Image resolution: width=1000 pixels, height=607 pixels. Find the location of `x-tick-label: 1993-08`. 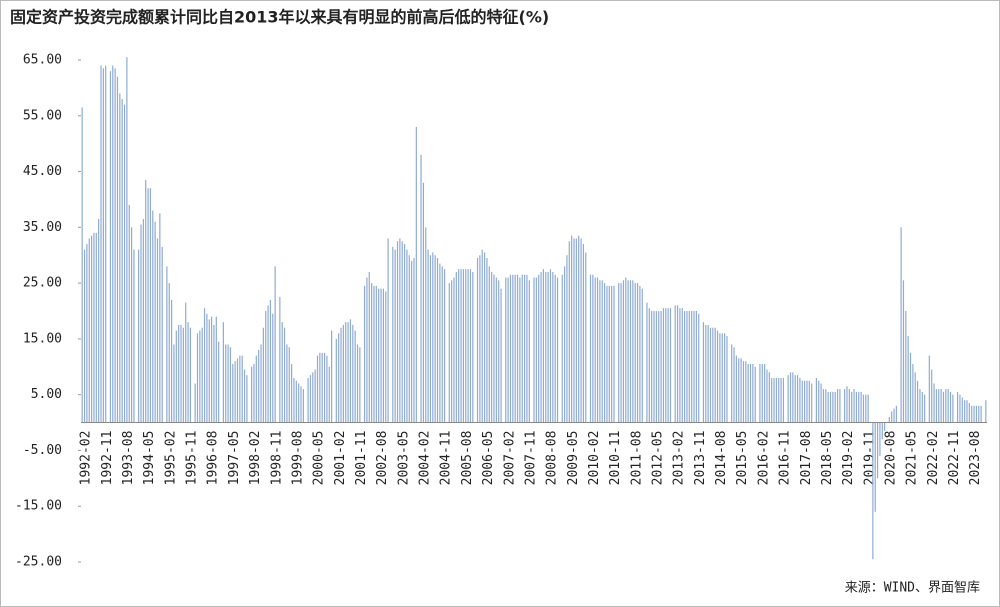

x-tick-label: 1993-08 is located at coordinates (128, 458).